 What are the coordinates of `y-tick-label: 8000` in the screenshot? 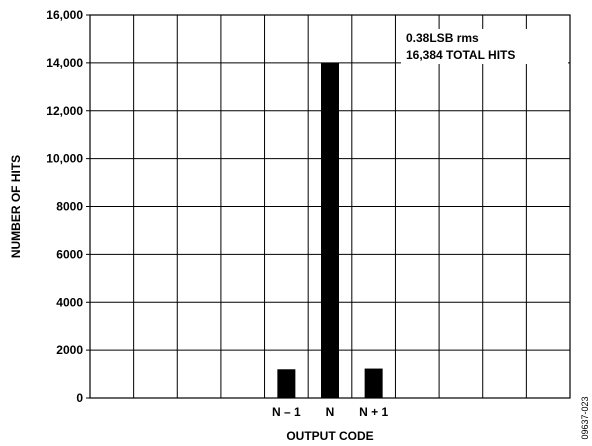 It's located at (69, 207).